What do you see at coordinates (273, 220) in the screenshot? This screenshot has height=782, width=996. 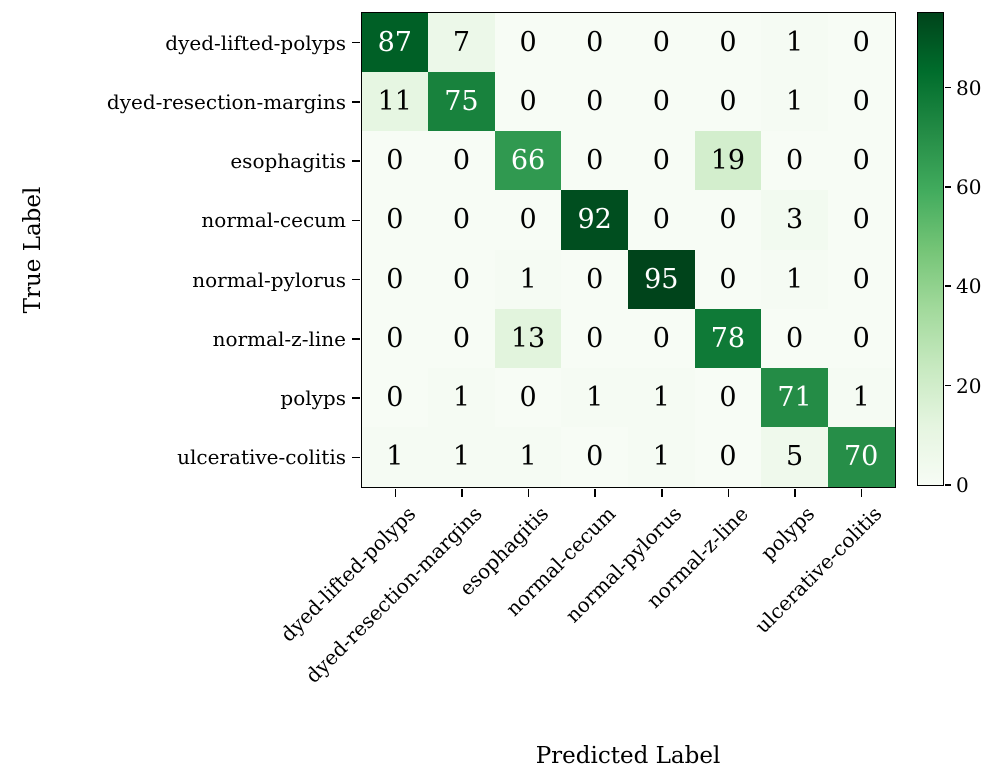 I see `y-tick-label: normal-cecum` at bounding box center [273, 220].